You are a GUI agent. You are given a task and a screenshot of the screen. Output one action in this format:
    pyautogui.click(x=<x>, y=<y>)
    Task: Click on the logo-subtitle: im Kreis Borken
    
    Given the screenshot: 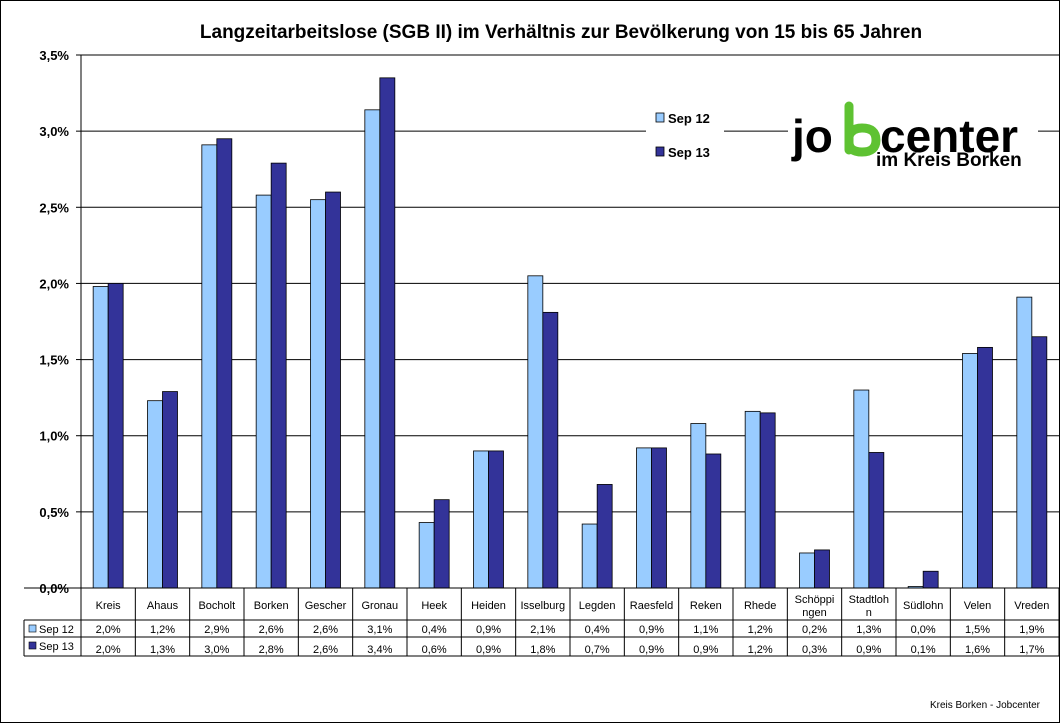 What is the action you would take?
    pyautogui.click(x=949, y=160)
    